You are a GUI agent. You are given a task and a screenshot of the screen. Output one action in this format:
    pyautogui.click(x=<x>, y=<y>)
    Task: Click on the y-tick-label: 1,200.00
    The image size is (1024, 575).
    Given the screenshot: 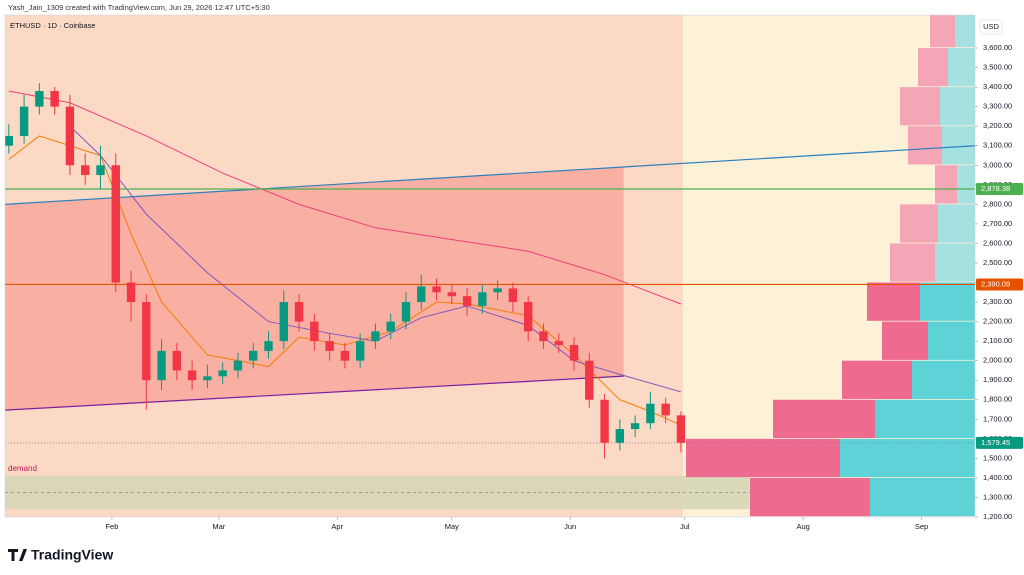 What is the action you would take?
    pyautogui.click(x=997, y=516)
    